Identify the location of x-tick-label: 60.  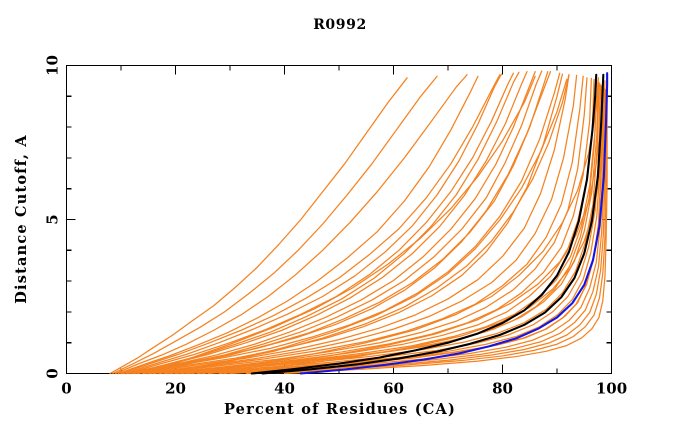
(393, 389).